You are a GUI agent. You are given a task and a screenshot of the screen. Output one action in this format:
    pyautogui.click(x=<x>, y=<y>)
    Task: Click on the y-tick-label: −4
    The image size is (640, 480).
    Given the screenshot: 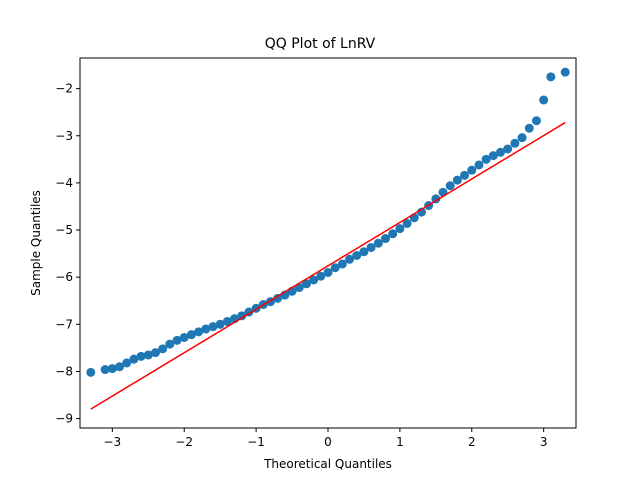 What is the action you would take?
    pyautogui.click(x=64, y=183)
    